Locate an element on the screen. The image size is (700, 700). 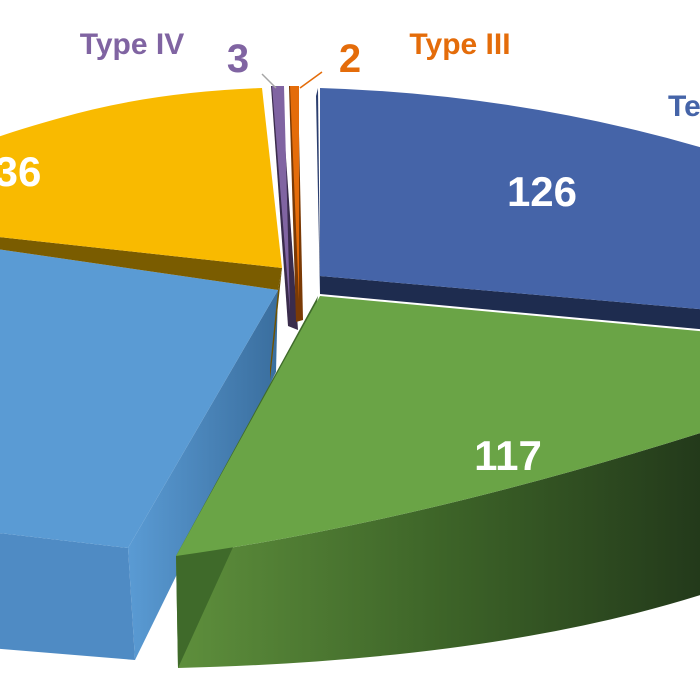
data-label-2: 2 is located at coordinates (350, 59).